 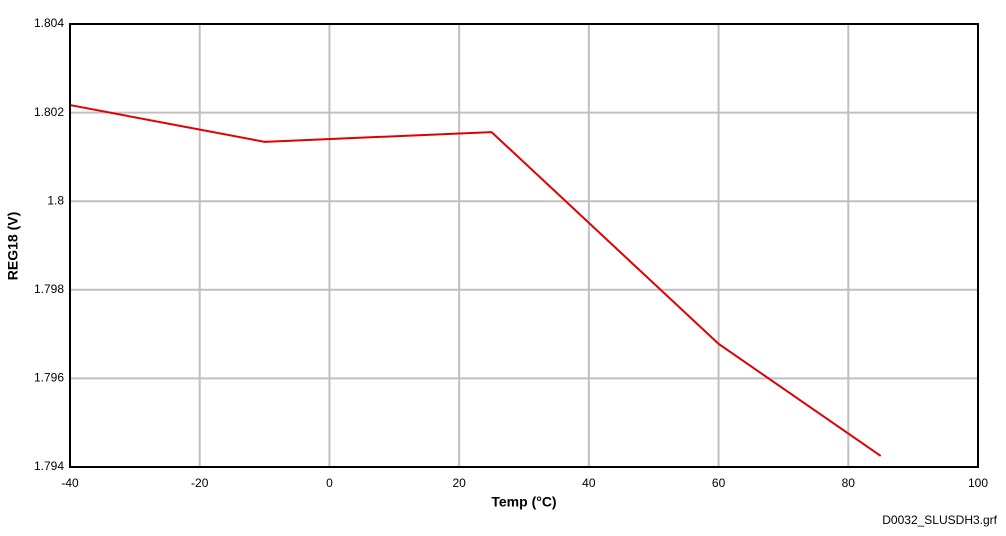 What do you see at coordinates (589, 483) in the screenshot?
I see `x-tick-label: 40` at bounding box center [589, 483].